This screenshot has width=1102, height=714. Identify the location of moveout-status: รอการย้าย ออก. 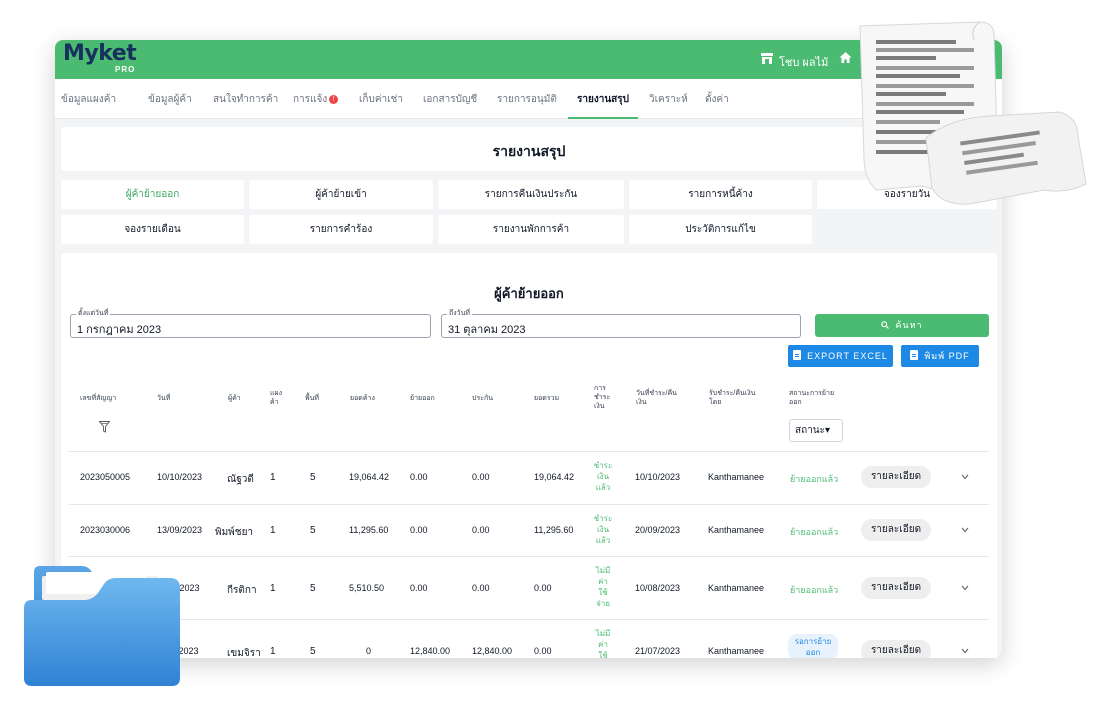
(813, 646).